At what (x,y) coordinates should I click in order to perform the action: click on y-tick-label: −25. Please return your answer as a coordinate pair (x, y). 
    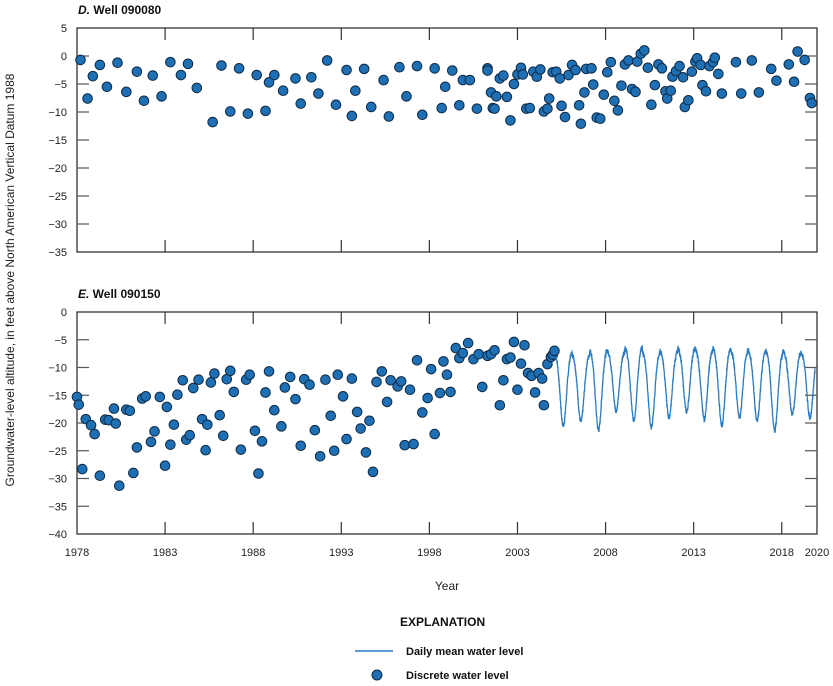
    Looking at the image, I should click on (57, 452).